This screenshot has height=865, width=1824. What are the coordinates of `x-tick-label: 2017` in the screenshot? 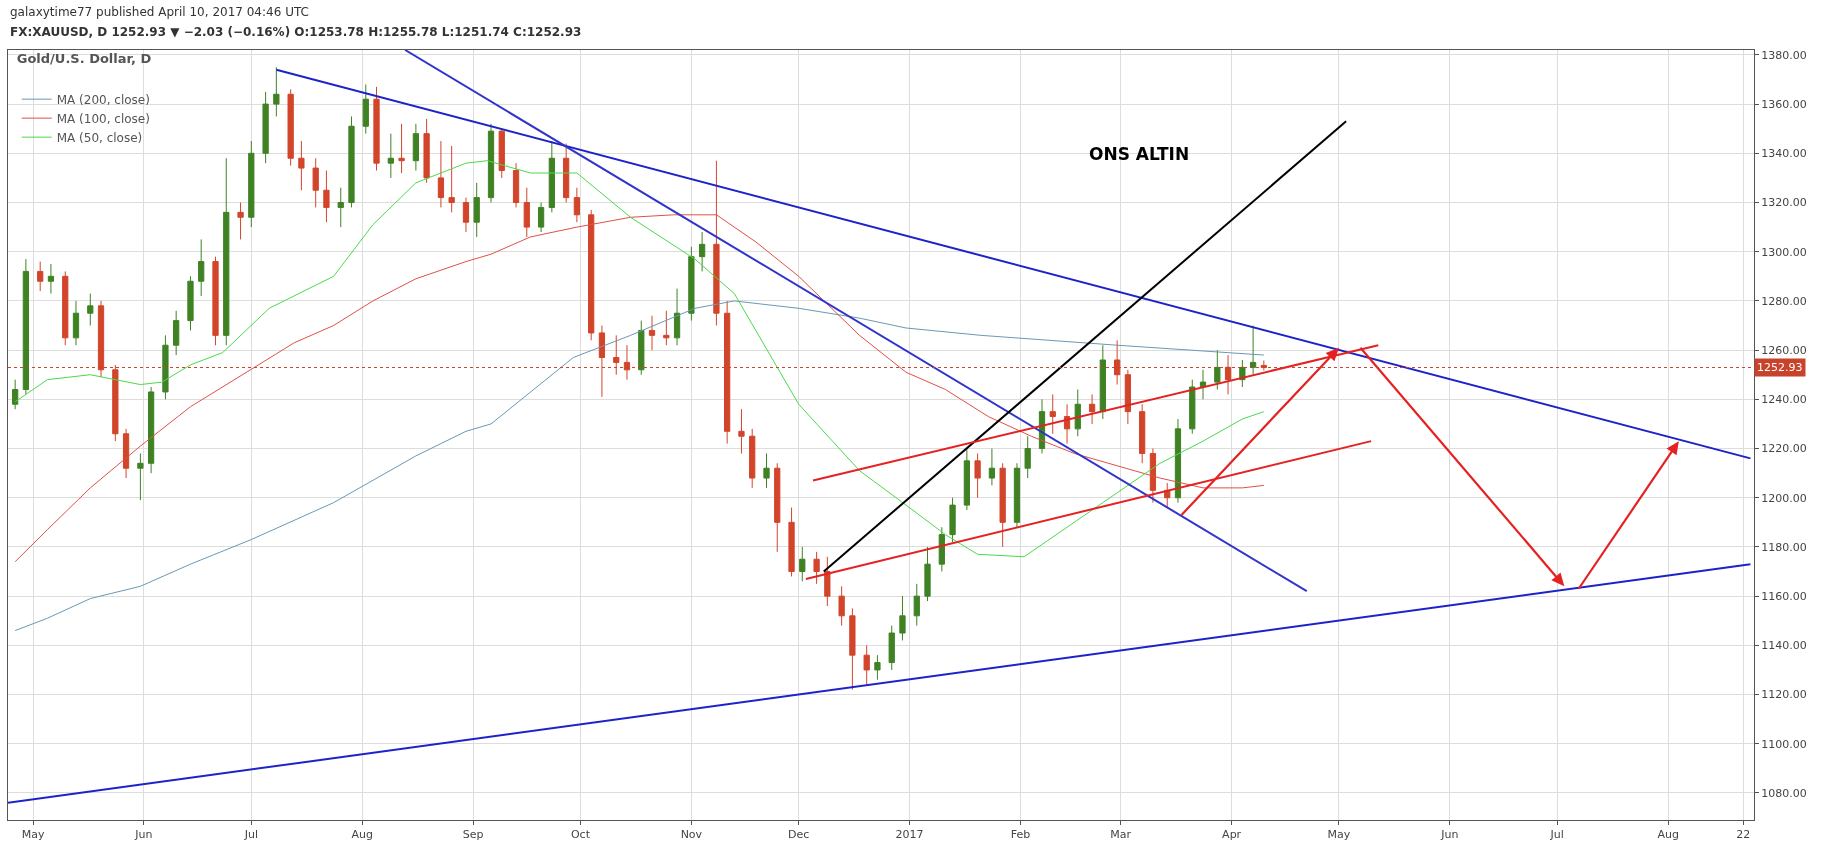 It's located at (909, 835).